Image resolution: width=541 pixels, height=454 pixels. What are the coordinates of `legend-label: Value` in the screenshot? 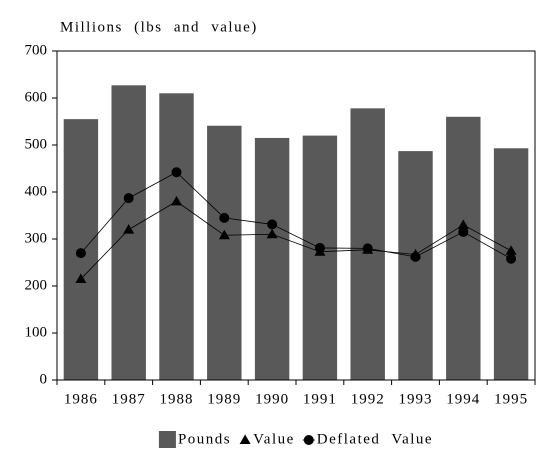 It's located at (274, 439).